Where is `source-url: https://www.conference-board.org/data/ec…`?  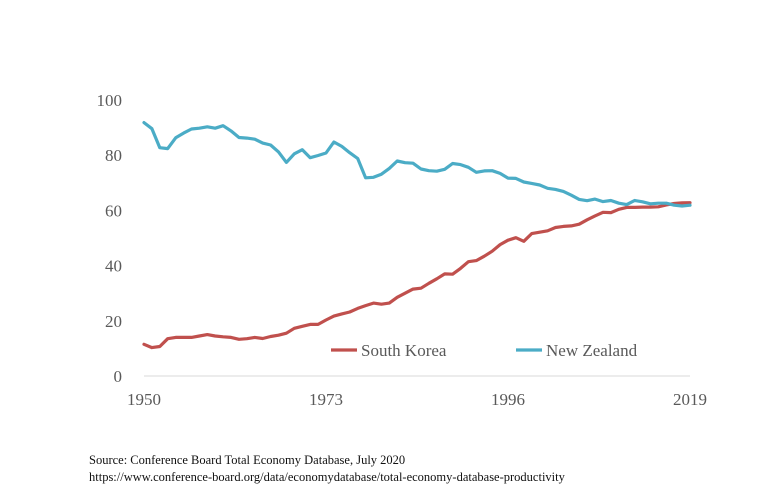
source-url: https://www.conference-board.org/data/ec… is located at coordinates (327, 477).